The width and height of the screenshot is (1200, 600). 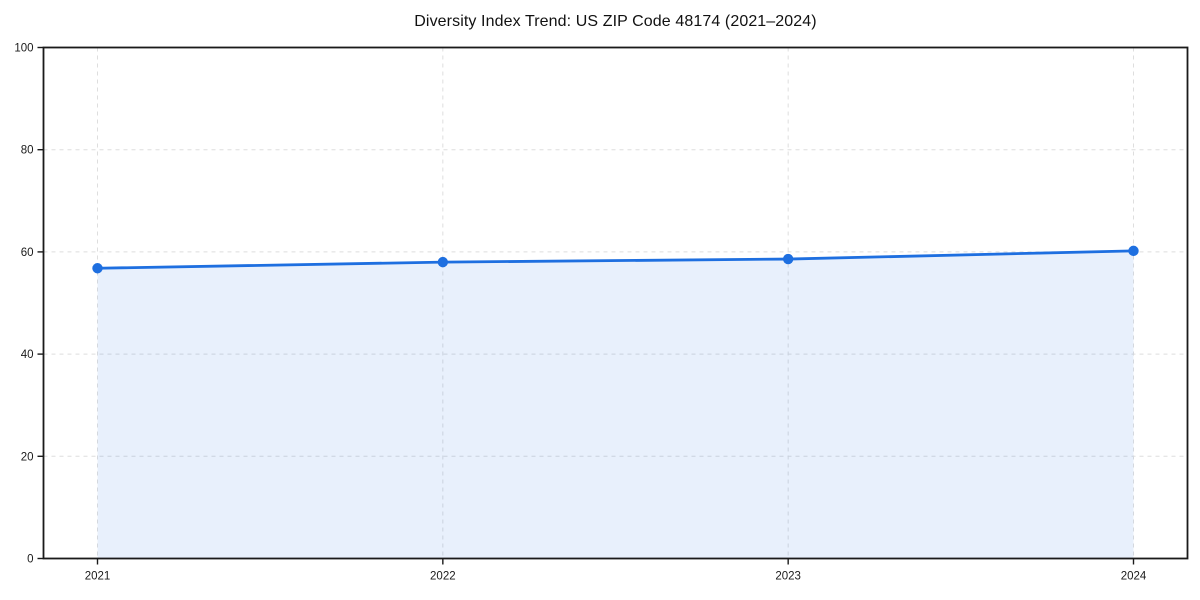 I want to click on marker-group, so click(x=615, y=259).